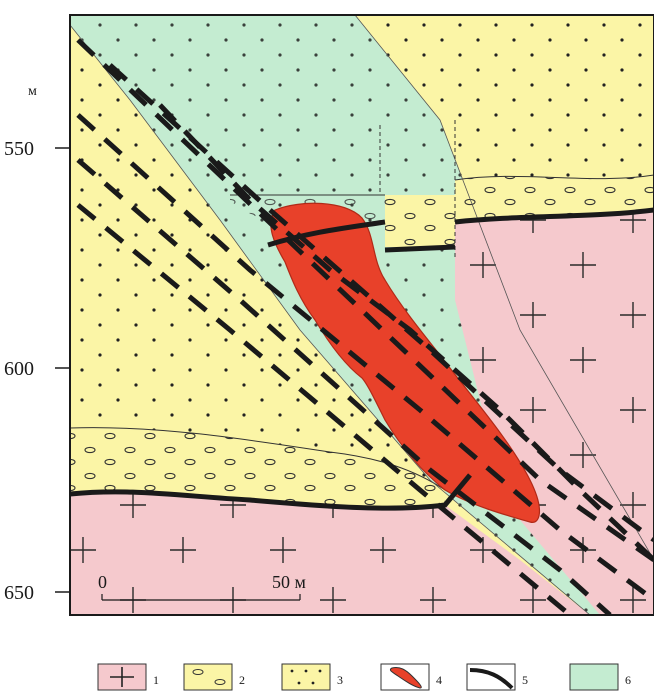 Image resolution: width=654 pixels, height=694 pixels. Describe the element at coordinates (102, 582) in the screenshot. I see `scale-start: 0` at that location.